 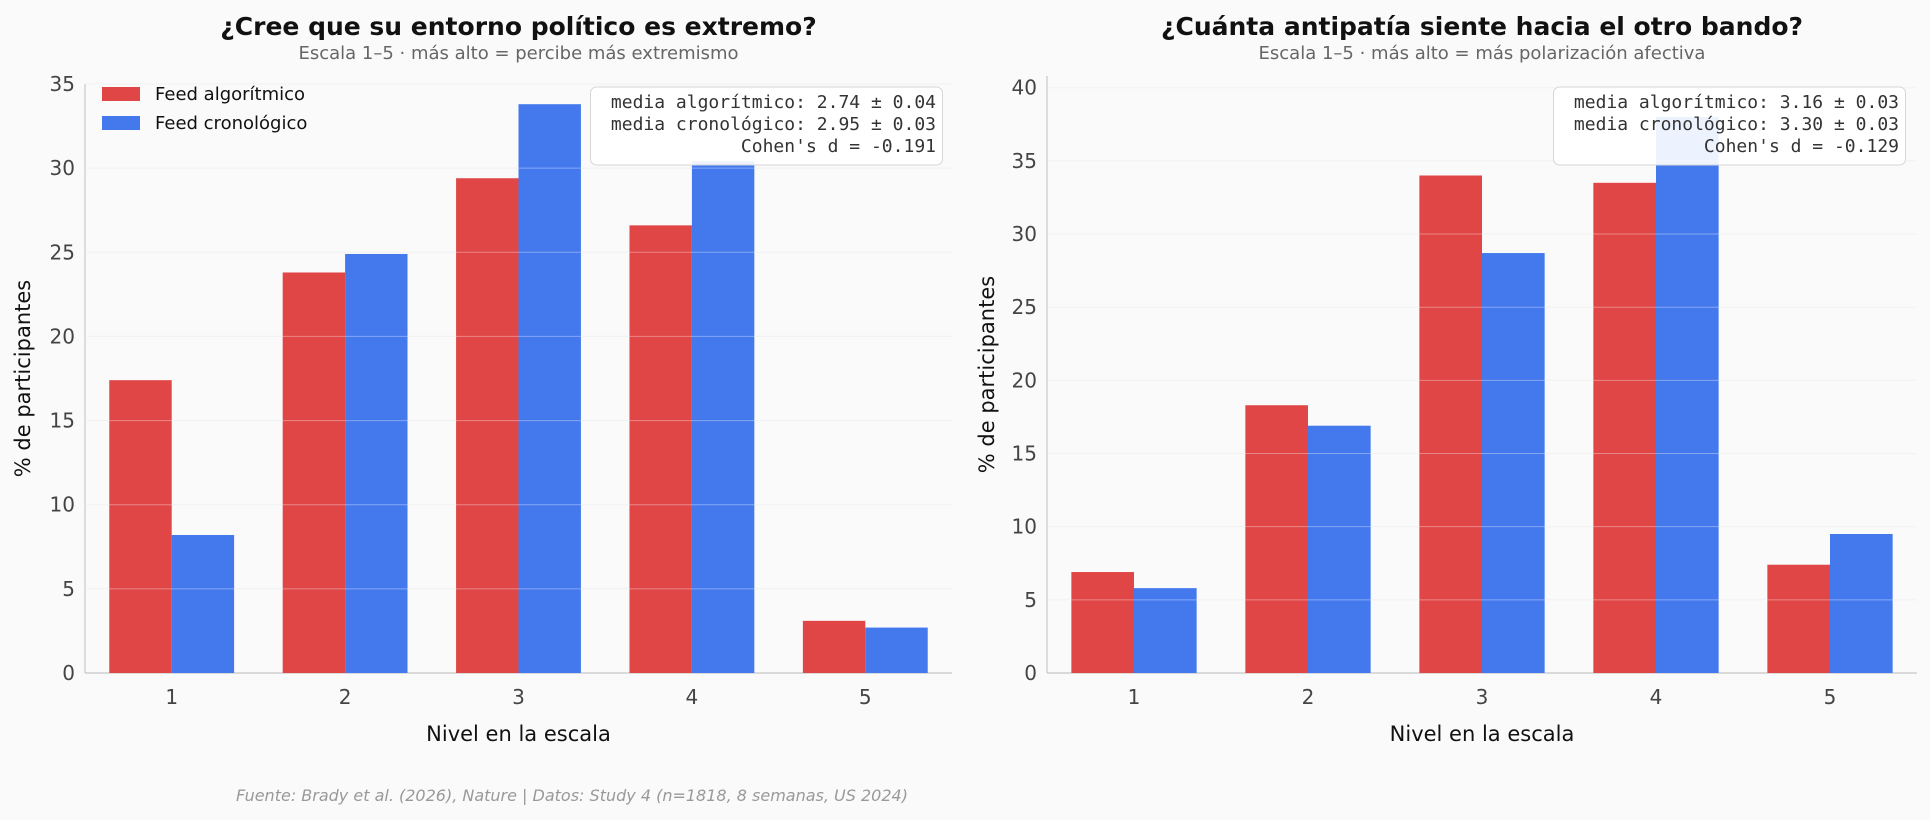 What do you see at coordinates (121, 94) in the screenshot?
I see `legend-swatch-algoritmico` at bounding box center [121, 94].